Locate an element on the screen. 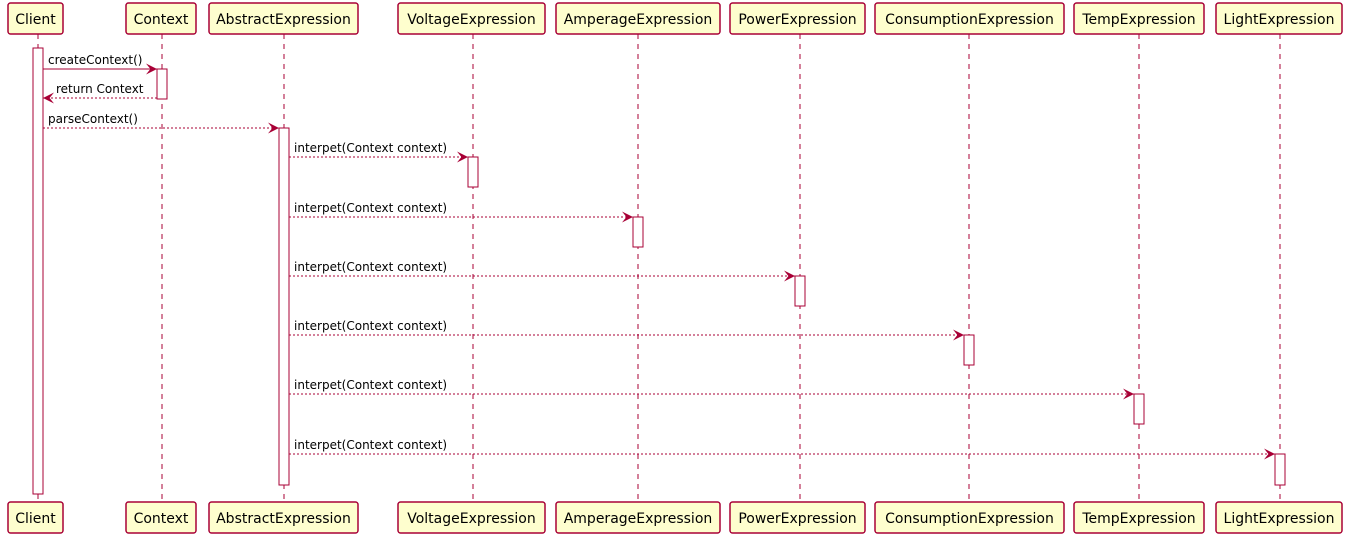  message-label: parseContext() is located at coordinates (93, 119).